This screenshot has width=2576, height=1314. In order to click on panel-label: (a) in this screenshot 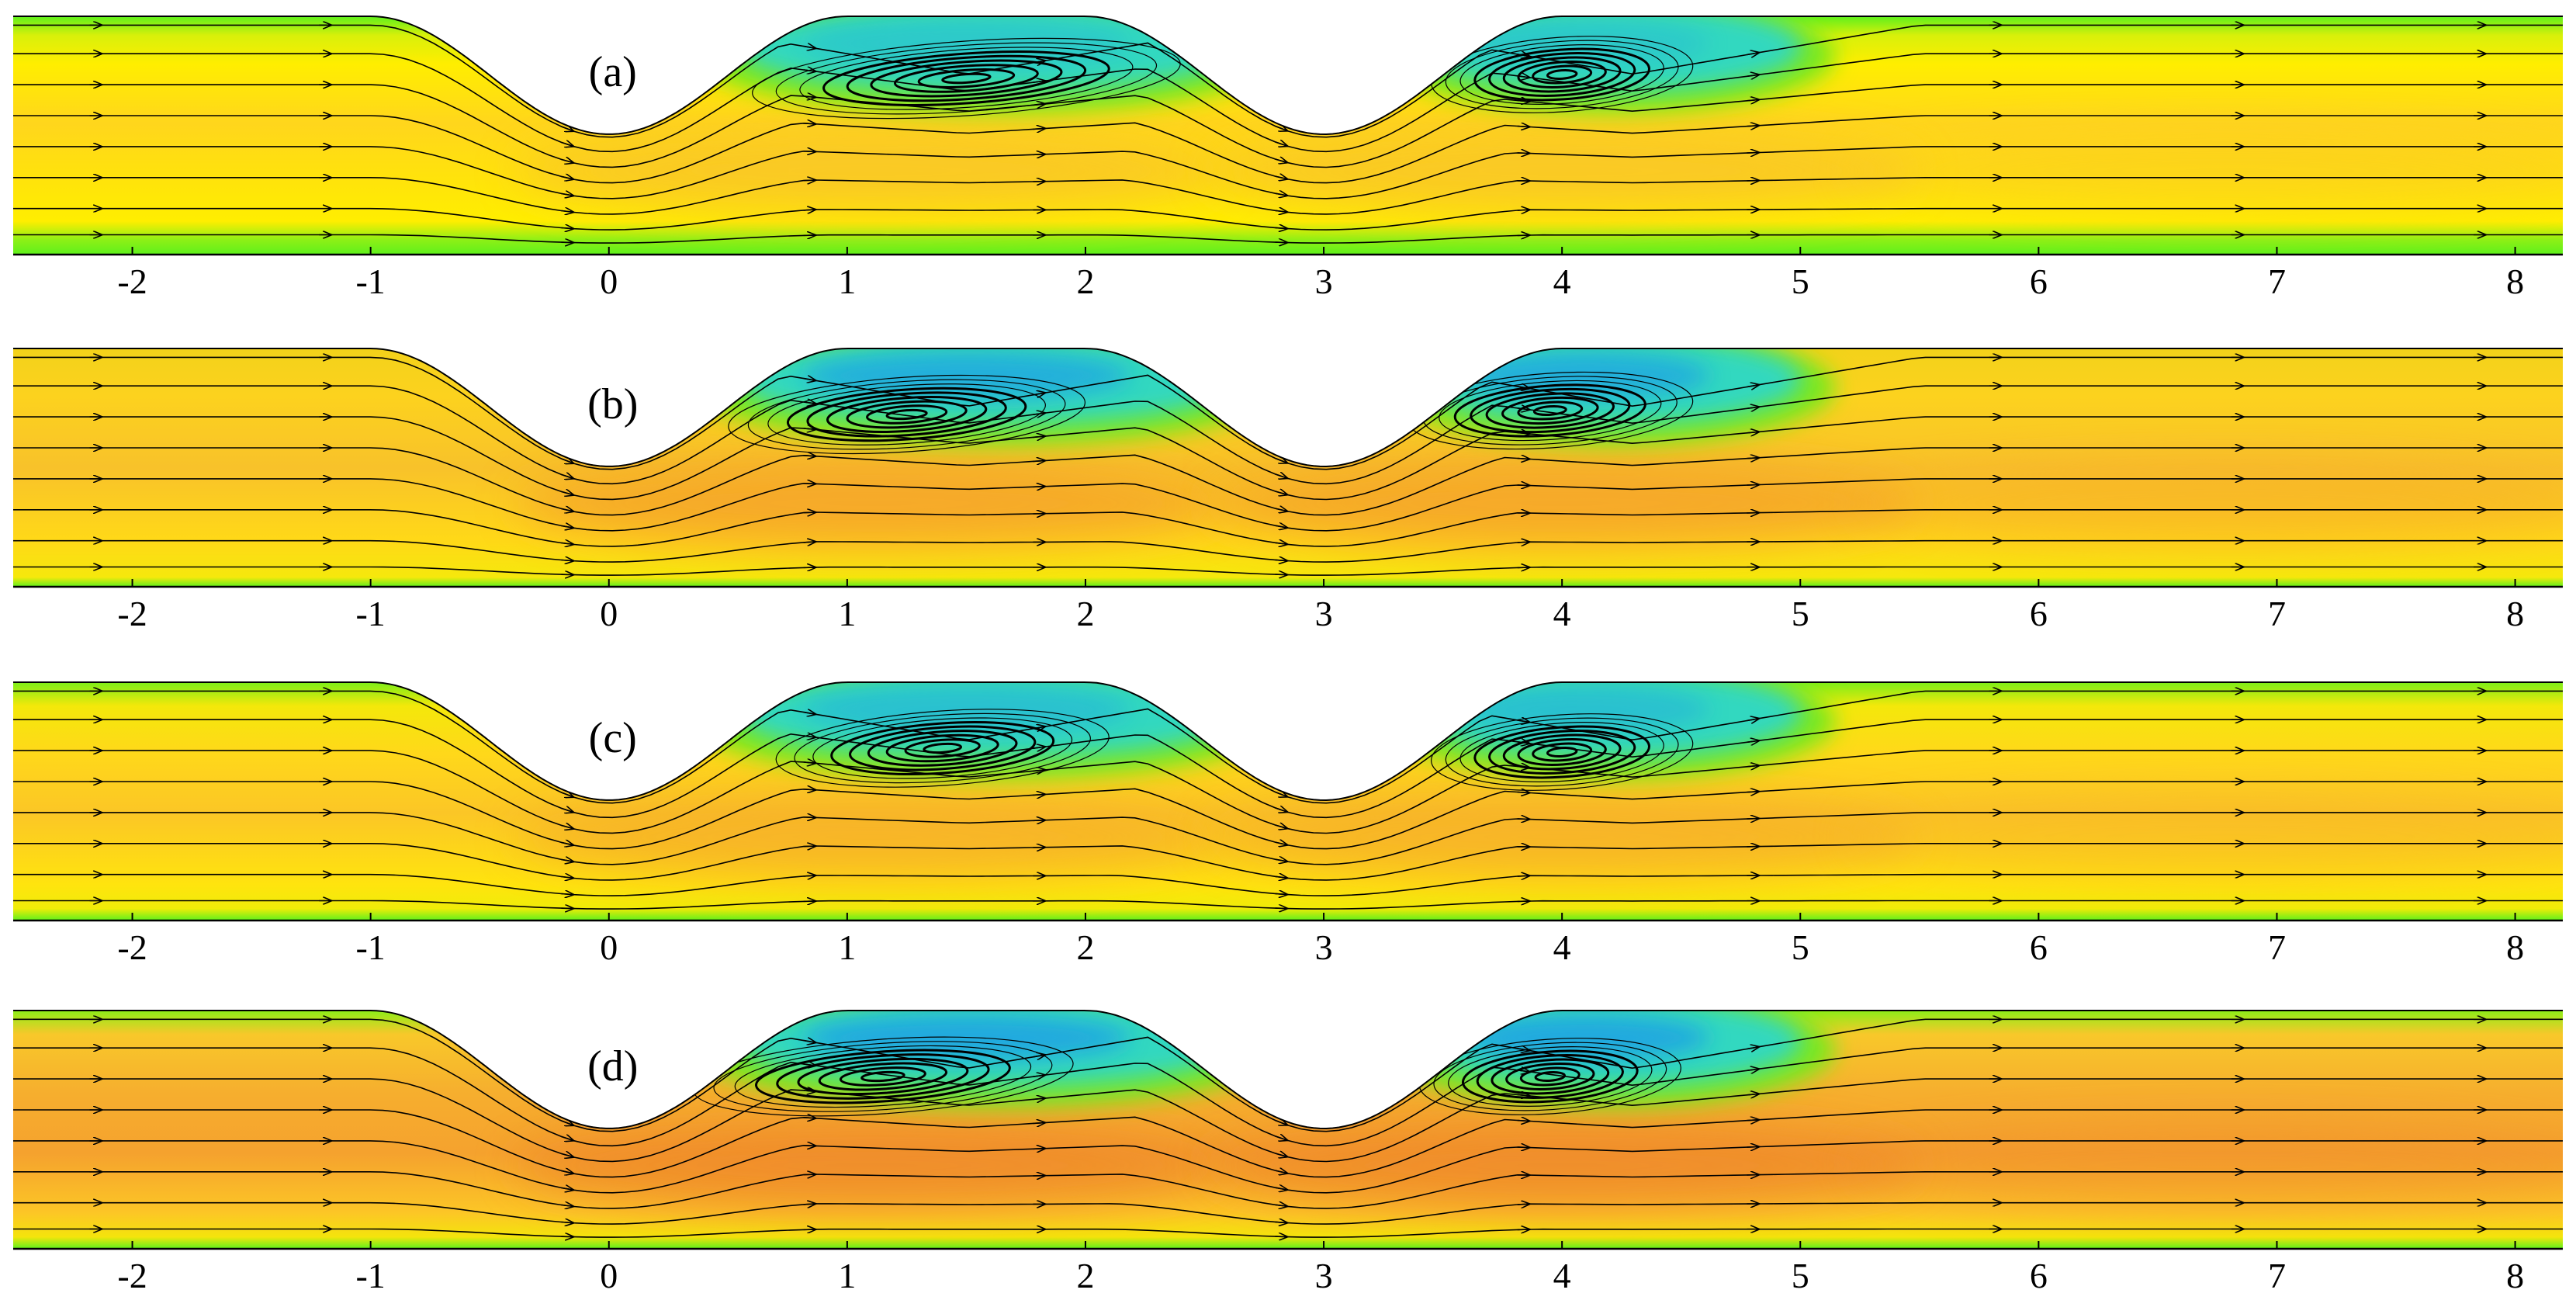, I will do `click(613, 72)`.